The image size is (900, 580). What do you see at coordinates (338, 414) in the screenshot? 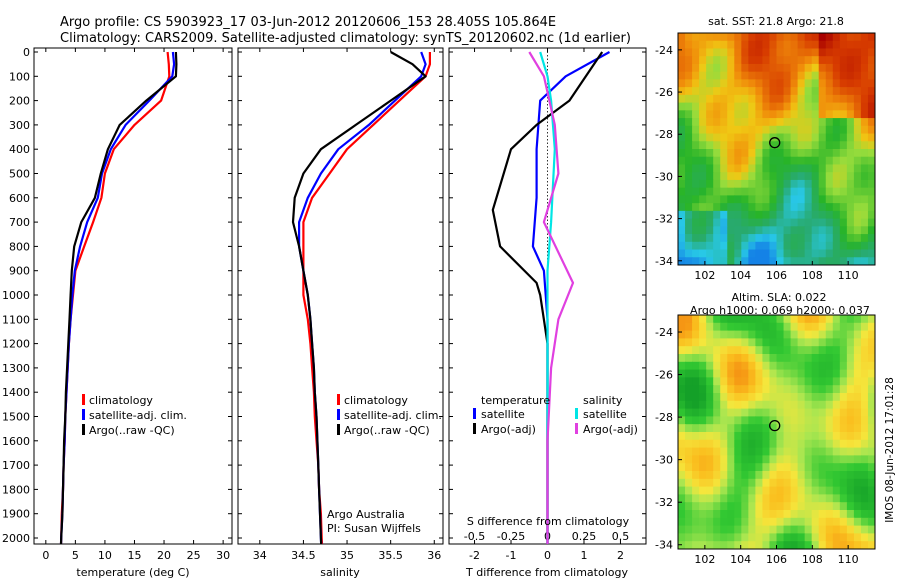
I see `legend-swatch-satellite-adj` at bounding box center [338, 414].